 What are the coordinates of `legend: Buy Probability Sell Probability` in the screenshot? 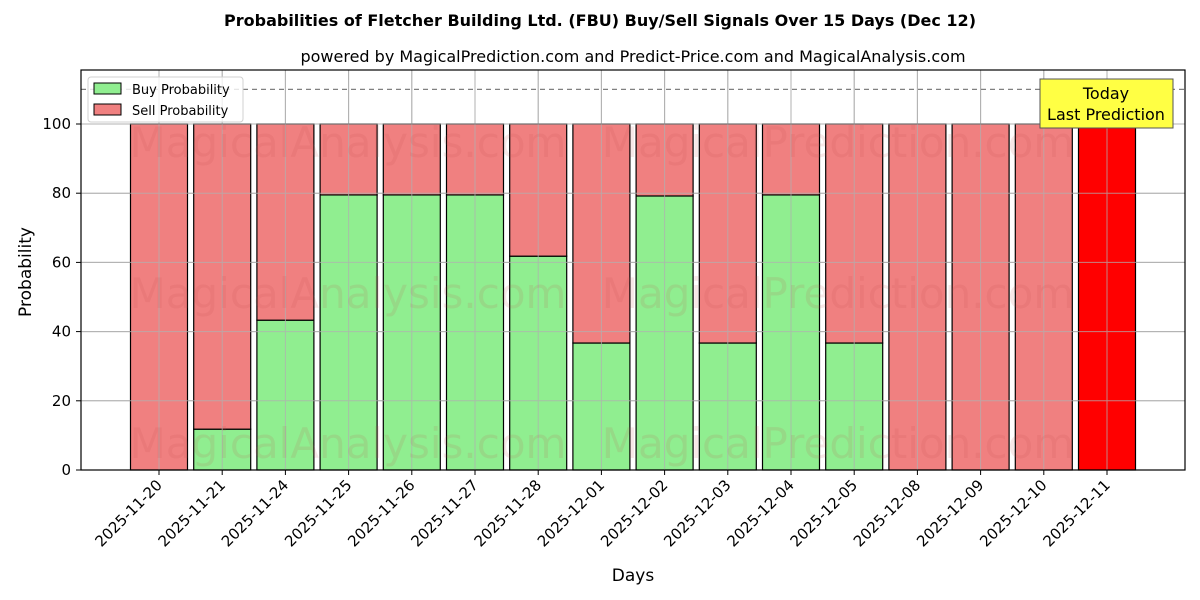 It's located at (165, 99).